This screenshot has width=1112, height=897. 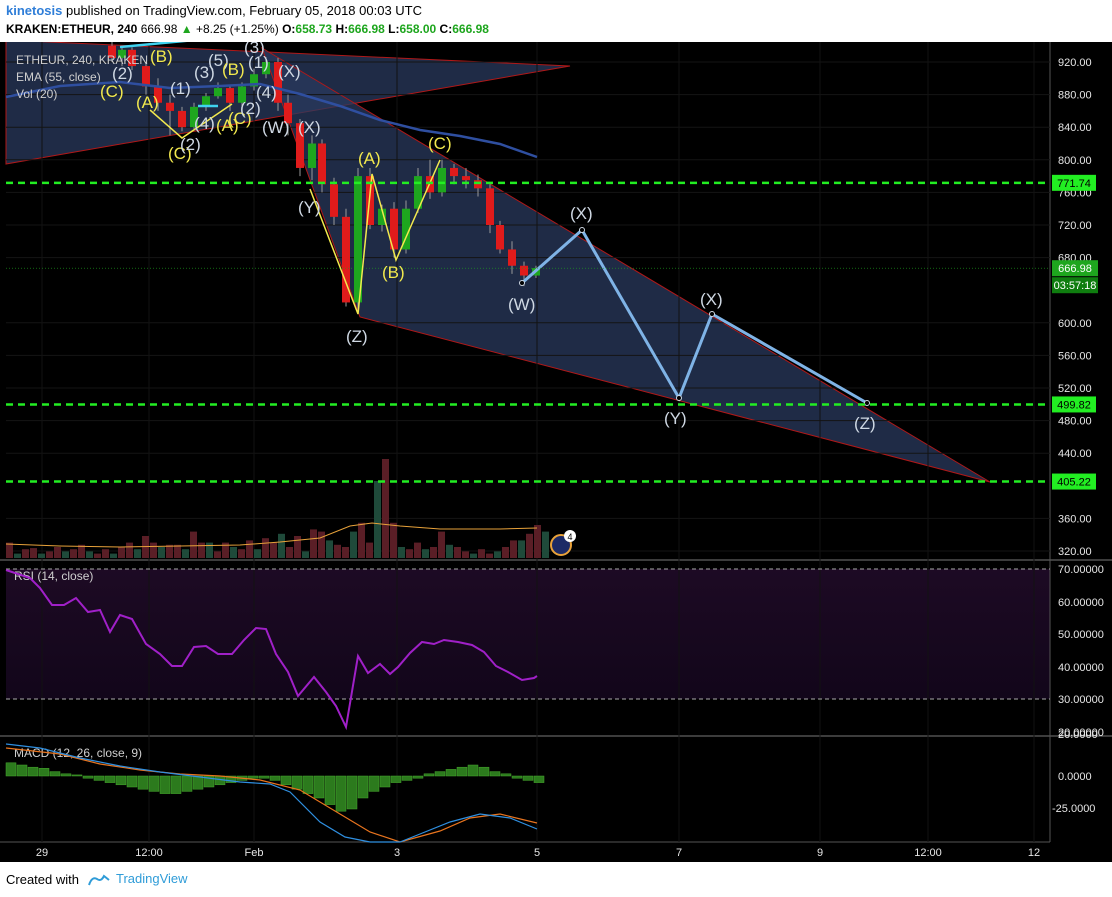 What do you see at coordinates (159, 29) in the screenshot?
I see `last-price: 666.98` at bounding box center [159, 29].